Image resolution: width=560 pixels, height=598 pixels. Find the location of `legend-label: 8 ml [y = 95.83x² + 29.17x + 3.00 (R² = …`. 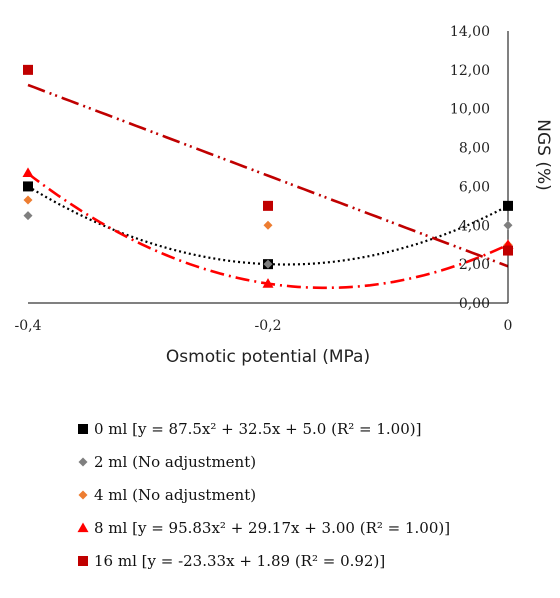

legend-label: 8 ml [y = 95.83x² + 29.17x + 3.00 (R² = … is located at coordinates (272, 527).